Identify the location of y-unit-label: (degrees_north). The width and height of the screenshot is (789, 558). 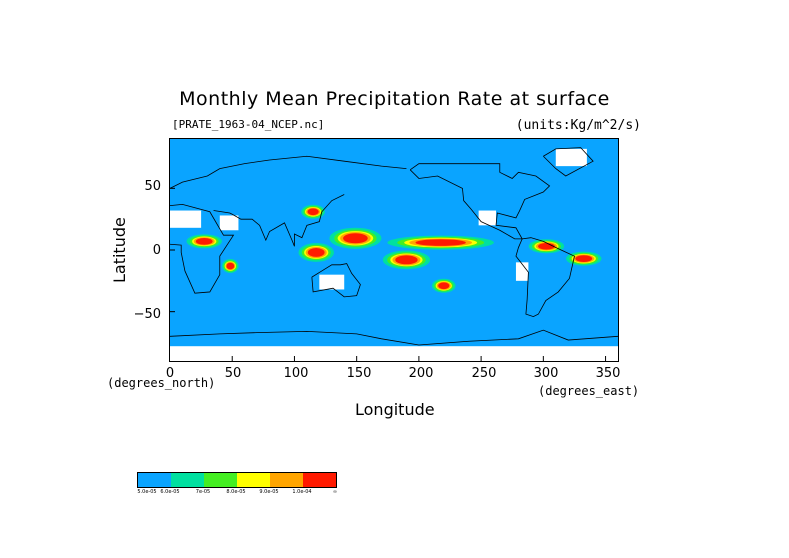
(161, 383).